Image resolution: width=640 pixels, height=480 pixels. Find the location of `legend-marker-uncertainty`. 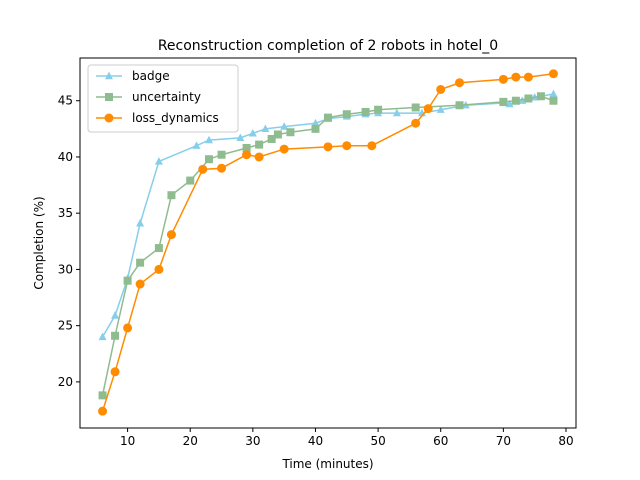

legend-marker-uncertainty is located at coordinates (109, 97).